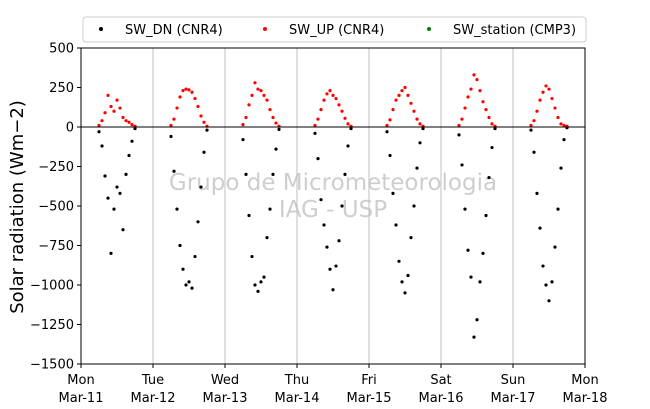 This screenshot has height=409, width=650. What do you see at coordinates (513, 398) in the screenshot?
I see `x-tick-label-date: Mar-17` at bounding box center [513, 398].